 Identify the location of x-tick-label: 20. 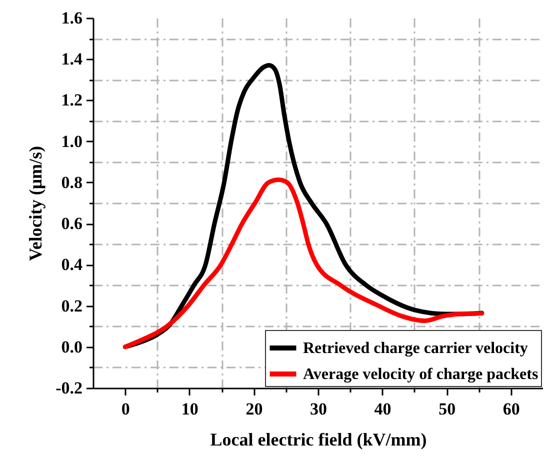
(254, 409).